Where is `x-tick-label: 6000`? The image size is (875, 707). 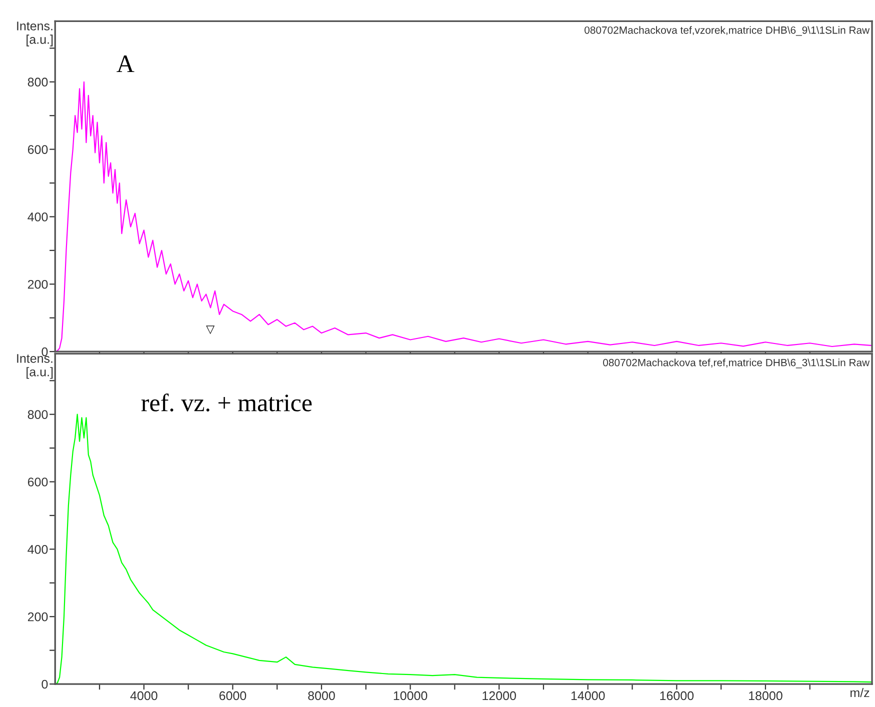
x-tick-label: 6000 is located at coordinates (232, 695).